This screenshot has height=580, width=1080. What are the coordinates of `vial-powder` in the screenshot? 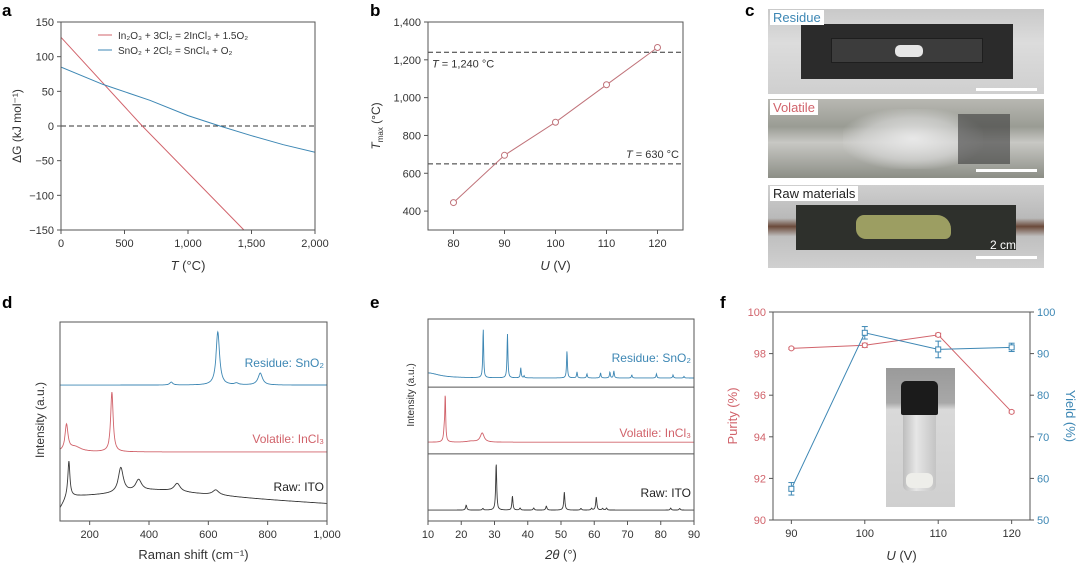 It's located at (919, 480).